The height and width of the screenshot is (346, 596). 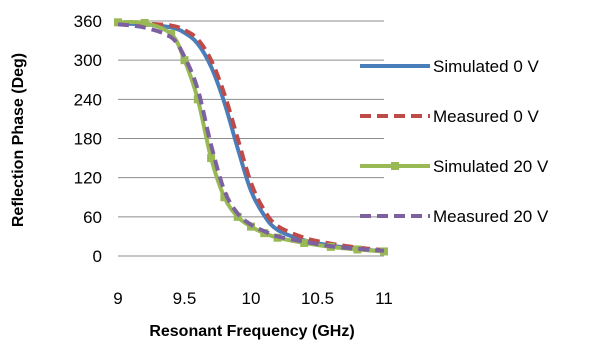 What do you see at coordinates (88, 178) in the screenshot?
I see `y-tick-label: 120` at bounding box center [88, 178].